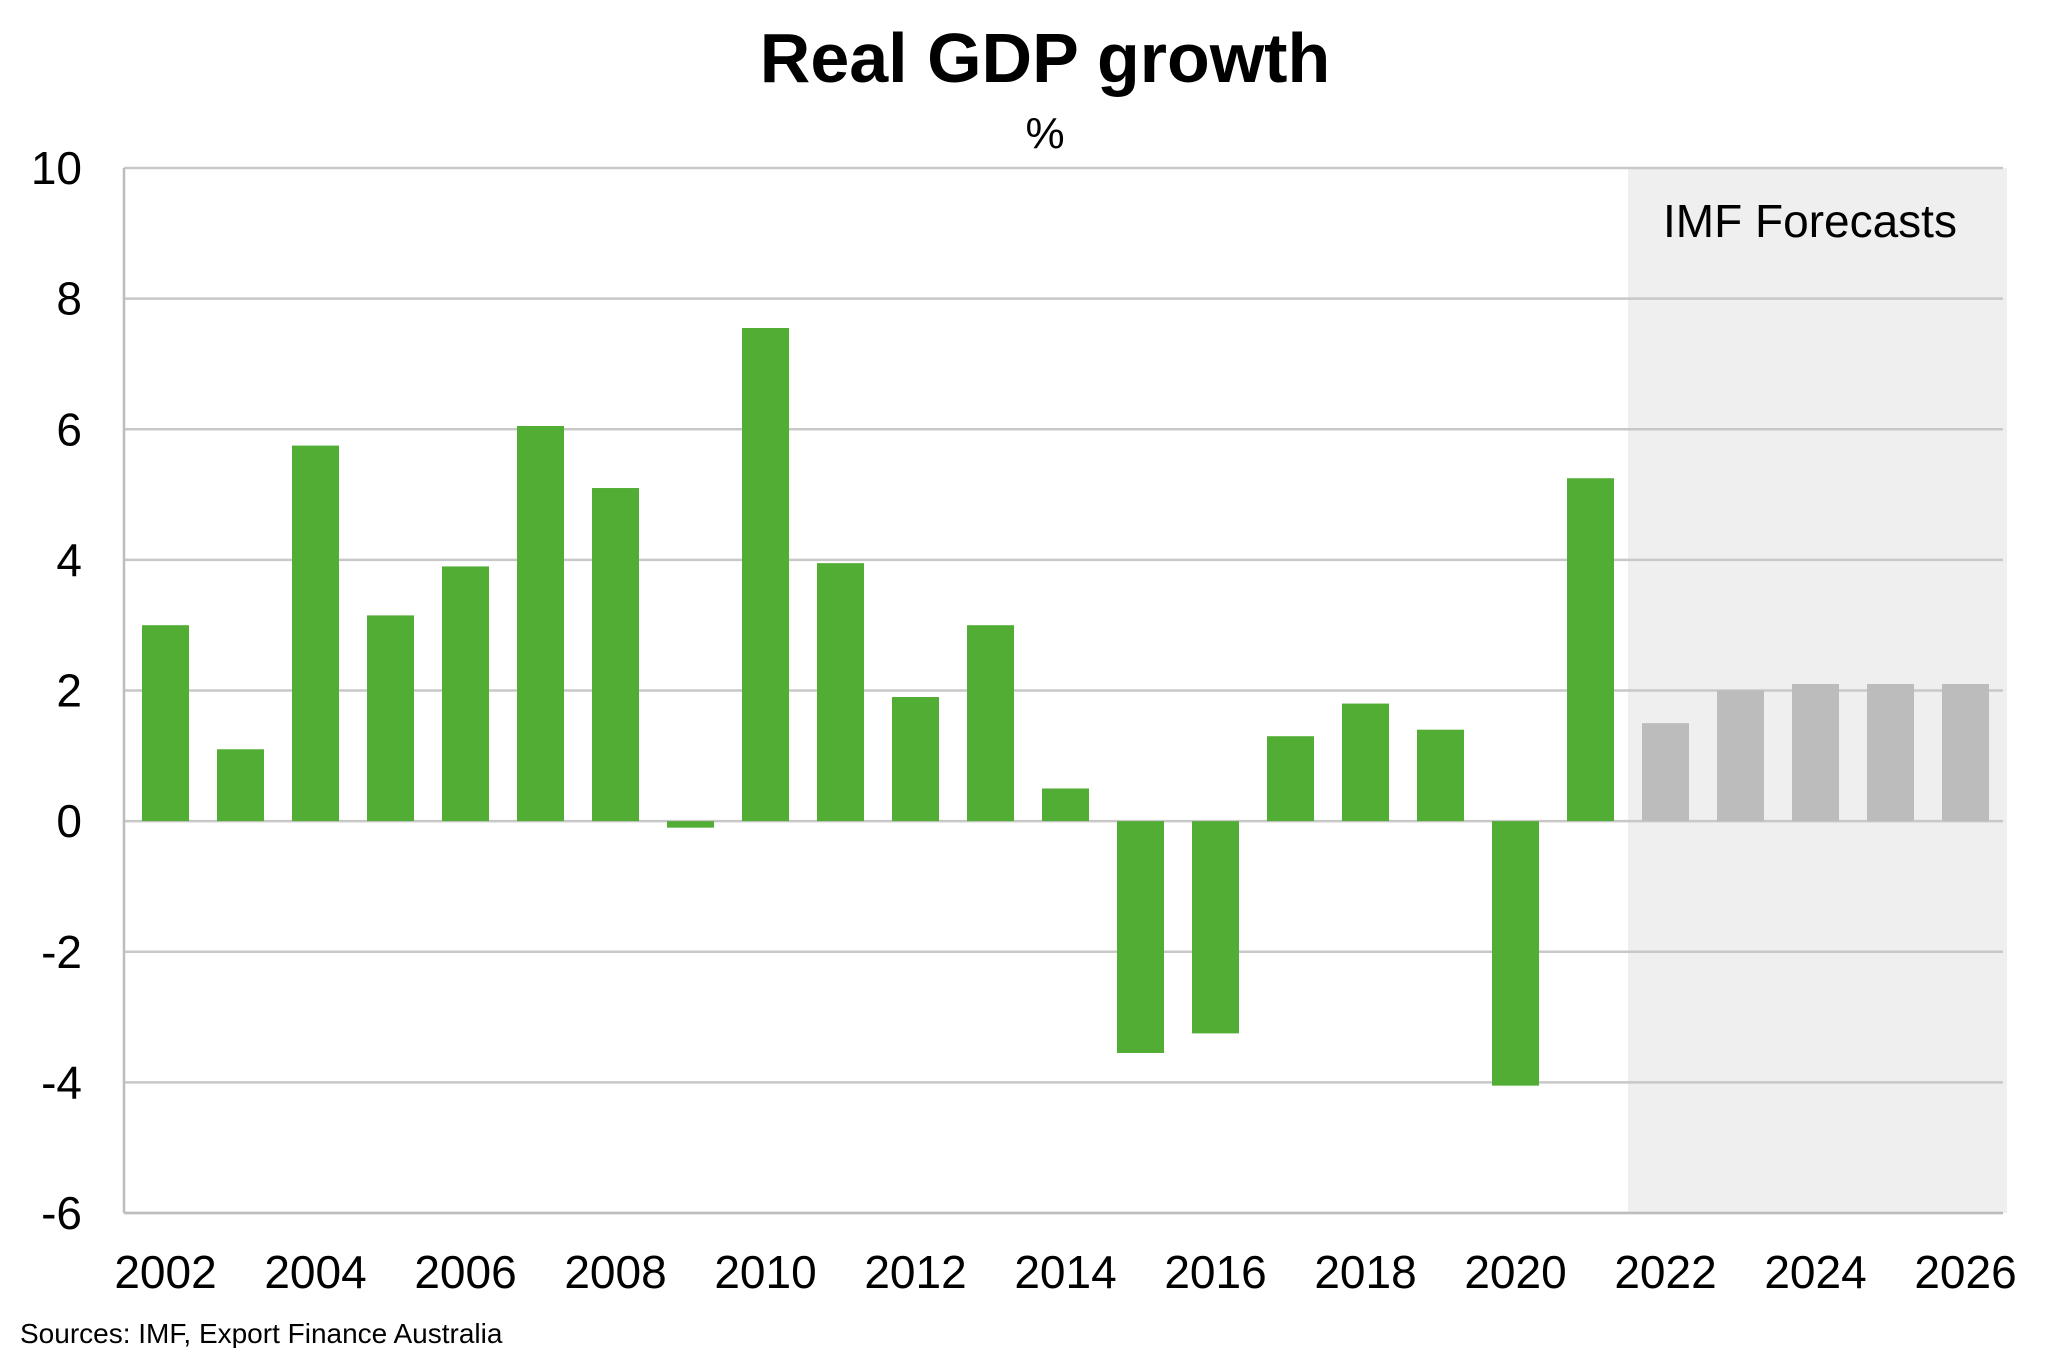  I want to click on x-tick-label-2026: 2026, so click(1965, 1272).